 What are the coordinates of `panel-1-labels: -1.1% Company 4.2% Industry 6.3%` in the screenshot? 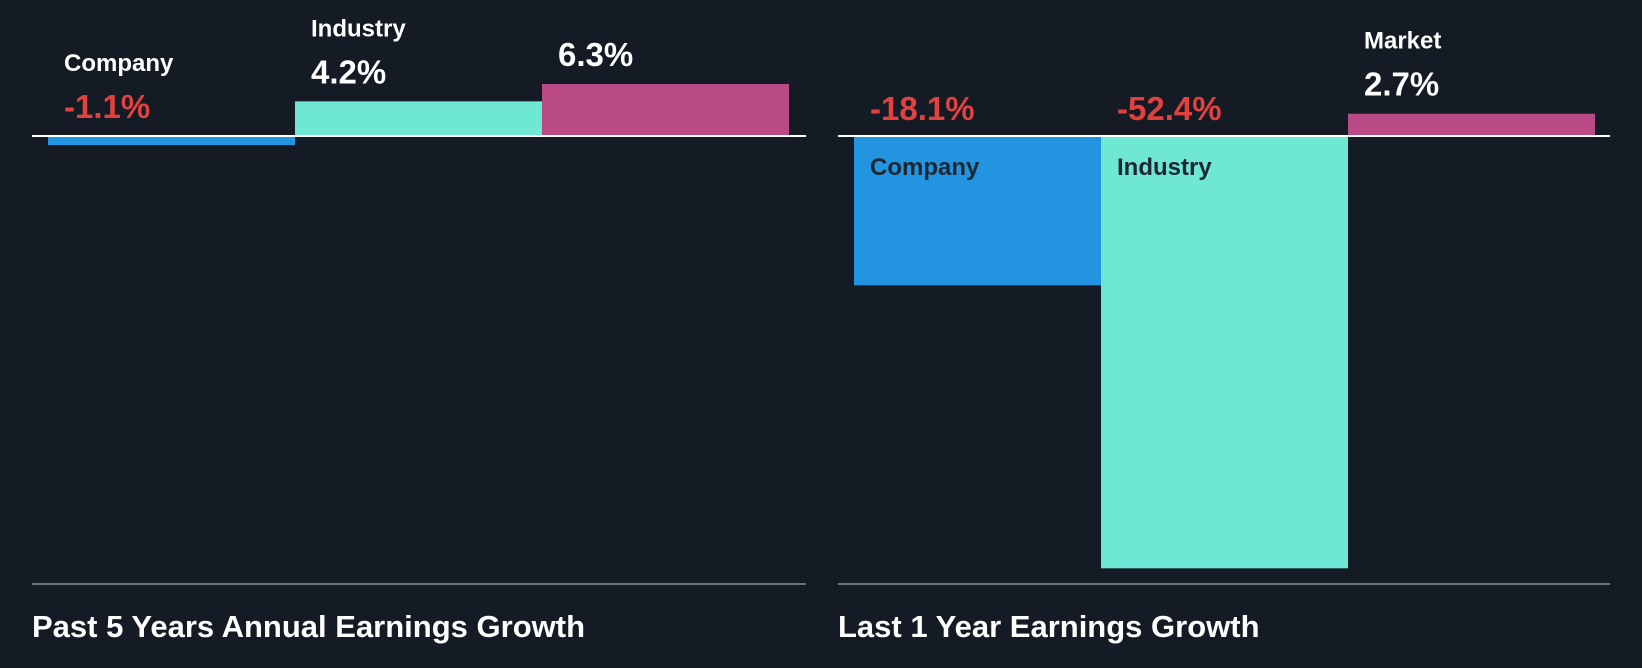 It's located at (348, 70).